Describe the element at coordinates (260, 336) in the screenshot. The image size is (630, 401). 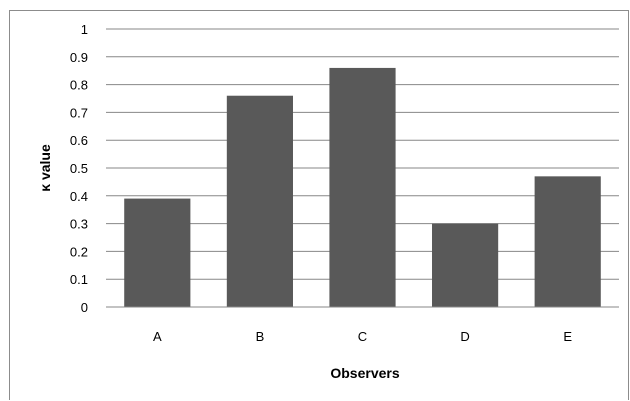
I see `x-tick-label: B` at that location.